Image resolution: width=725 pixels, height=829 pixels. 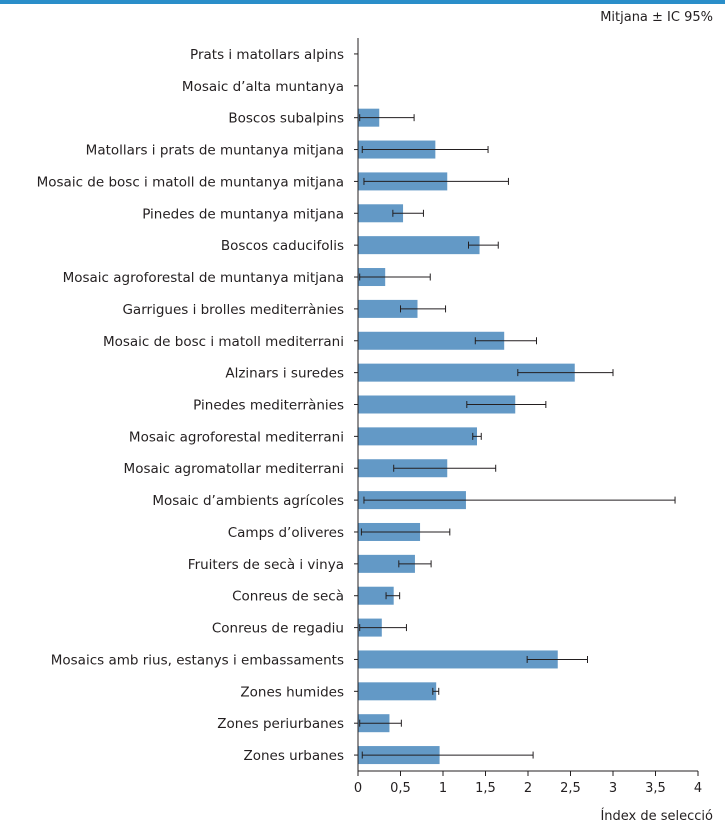 I want to click on category-label: Pinedes mediterrànies, so click(x=268, y=406).